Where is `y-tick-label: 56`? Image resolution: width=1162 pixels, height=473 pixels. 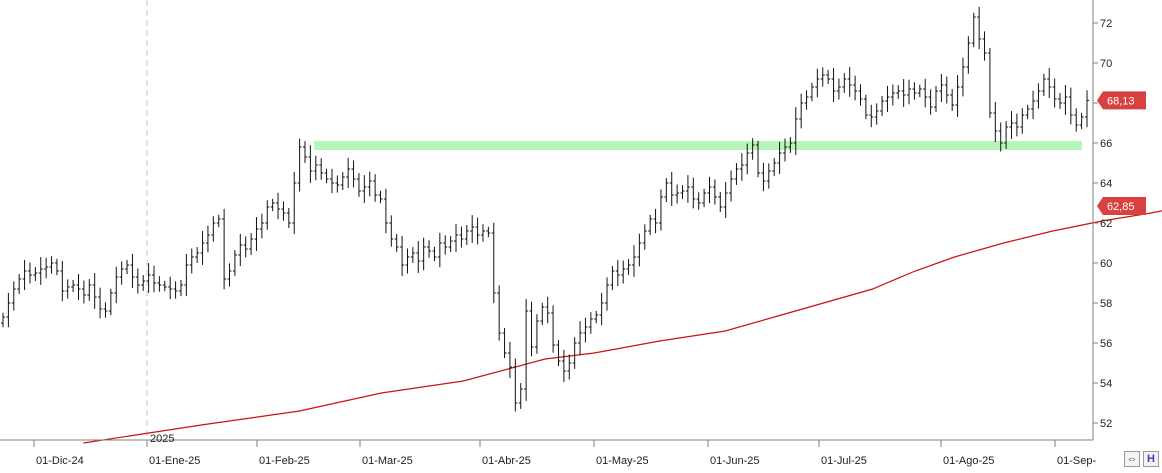 y-tick-label: 56 is located at coordinates (1106, 344).